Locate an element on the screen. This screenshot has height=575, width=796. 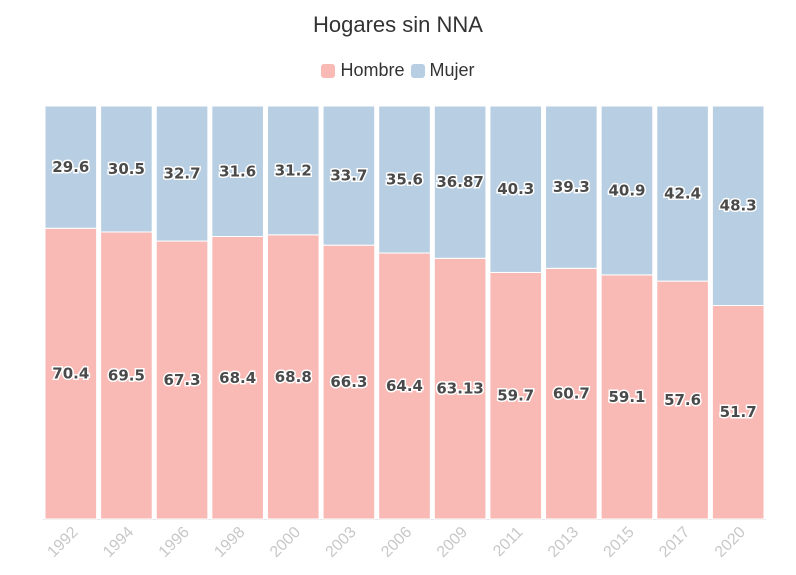
legend: Hombre Mujer is located at coordinates (398, 70).